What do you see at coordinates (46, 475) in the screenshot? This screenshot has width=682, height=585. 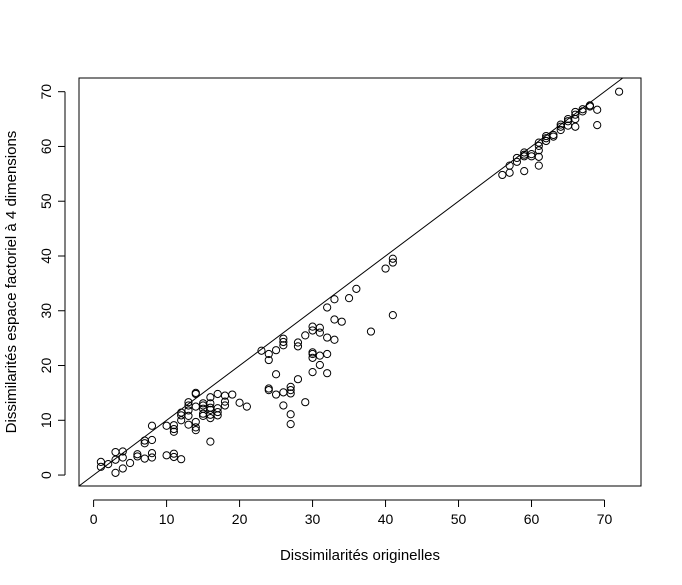 I see `y-tick-label: 0` at bounding box center [46, 475].